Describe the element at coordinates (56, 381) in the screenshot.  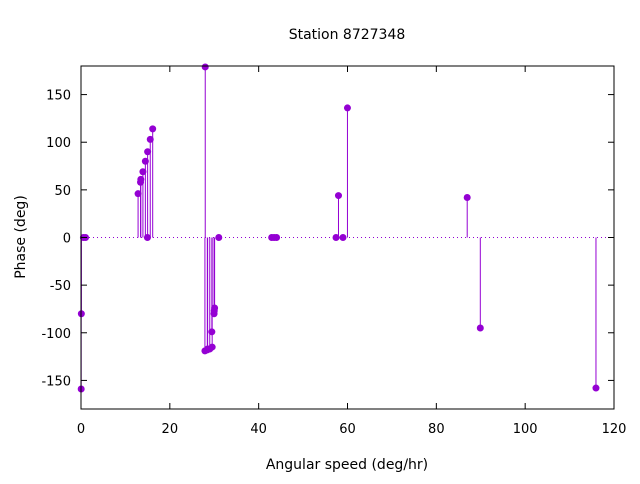
I see `y-tick-label: -150` at that location.